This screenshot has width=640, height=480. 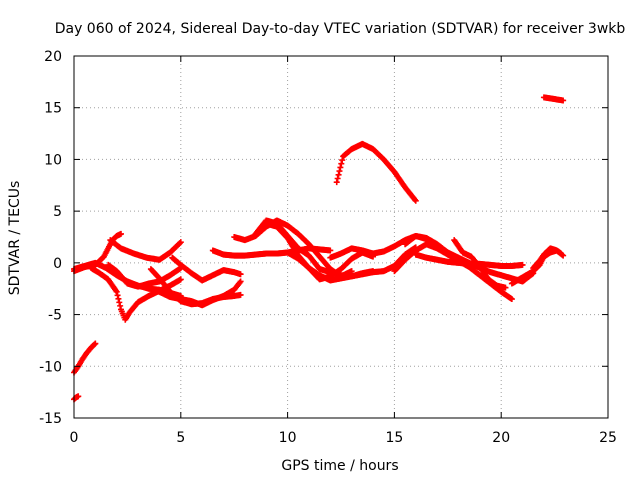 What do you see at coordinates (180, 438) in the screenshot?
I see `x-tick-label: 5` at bounding box center [180, 438].